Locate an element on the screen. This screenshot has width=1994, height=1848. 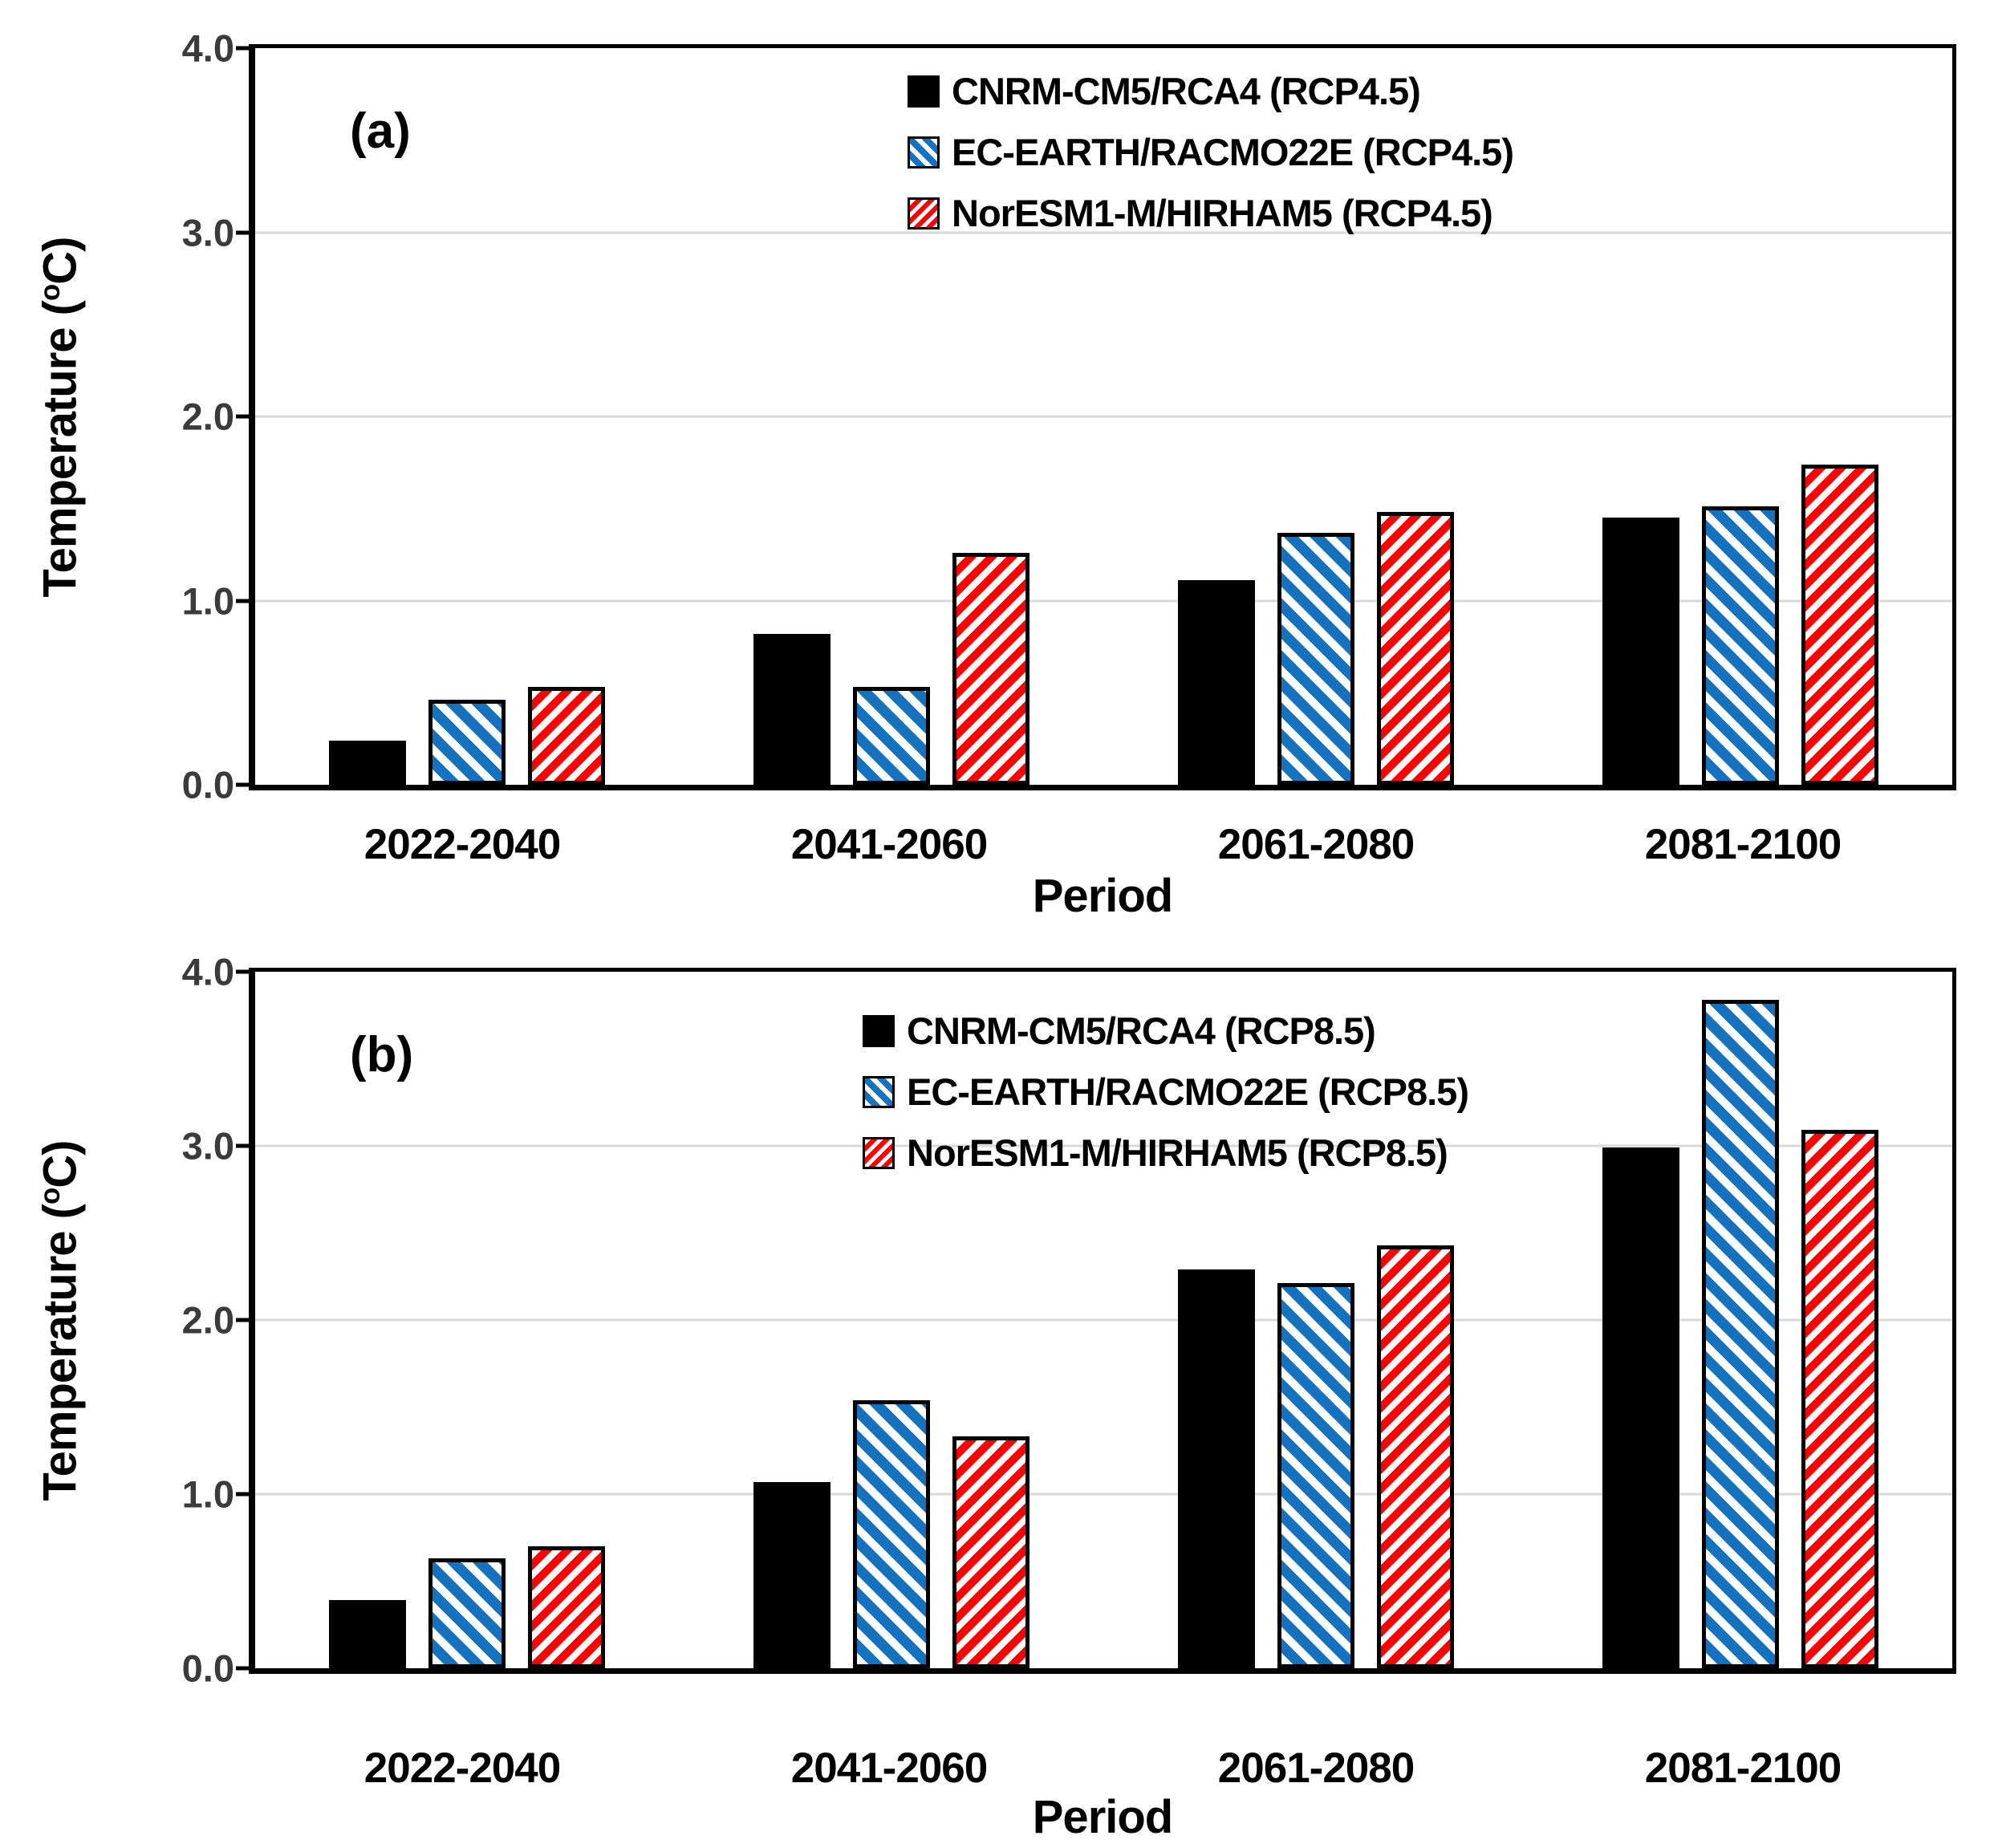
legend-label: NorESM1-M/HIRHAM5 (RCP4.5) is located at coordinates (1223, 213).